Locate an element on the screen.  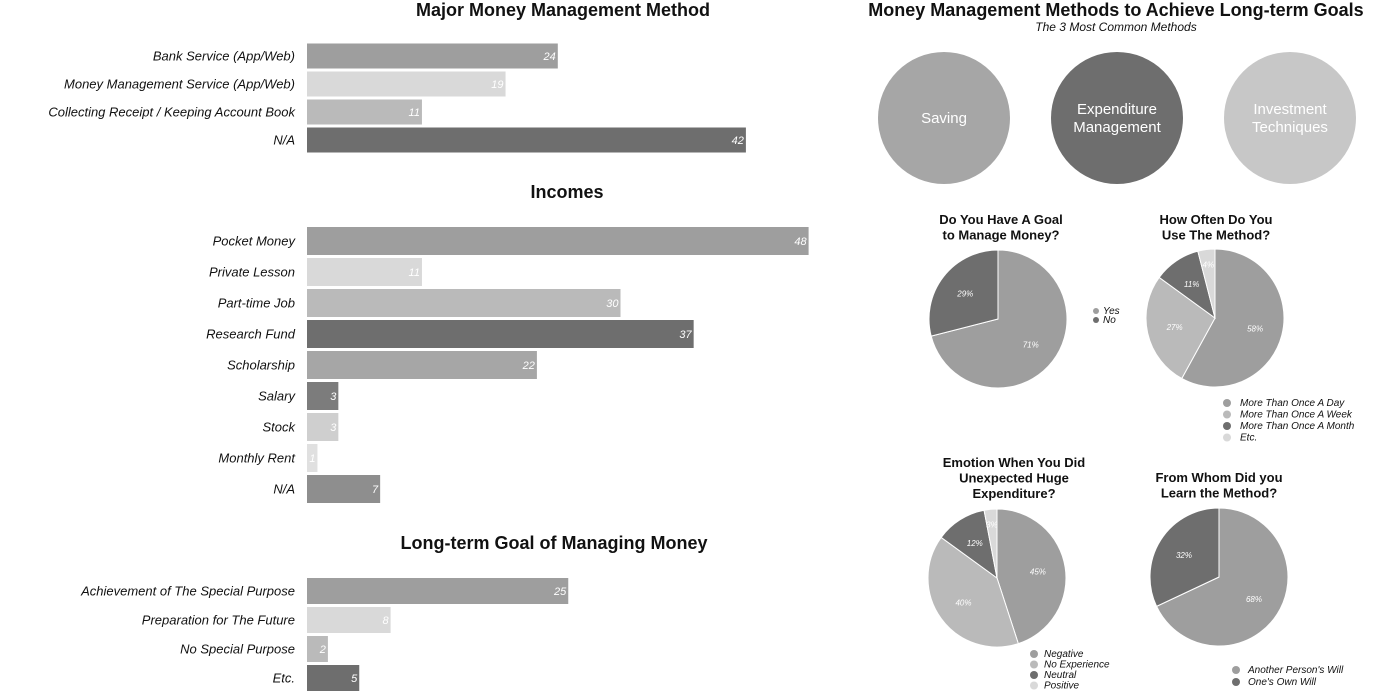
category-label: Research Fund is located at coordinates (251, 334).